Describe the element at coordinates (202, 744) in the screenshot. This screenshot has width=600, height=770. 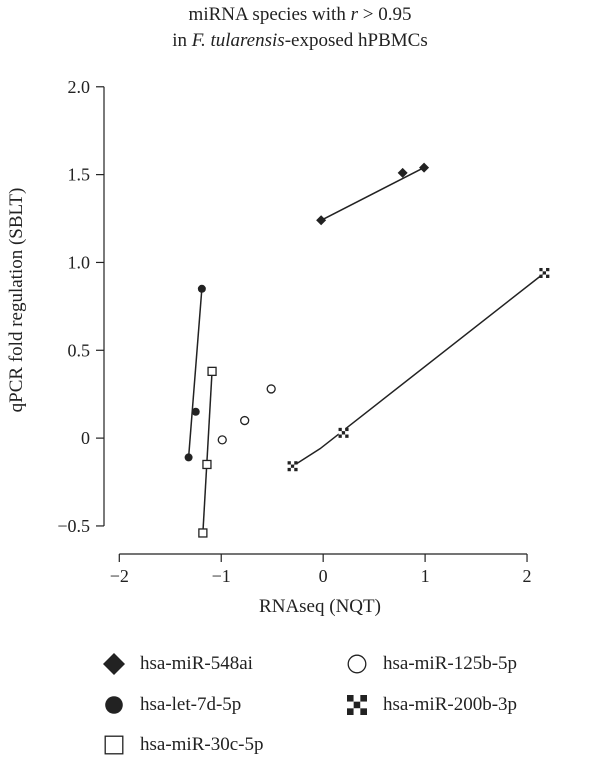
I see `legend-label: hsa-miR-30c-5p` at that location.